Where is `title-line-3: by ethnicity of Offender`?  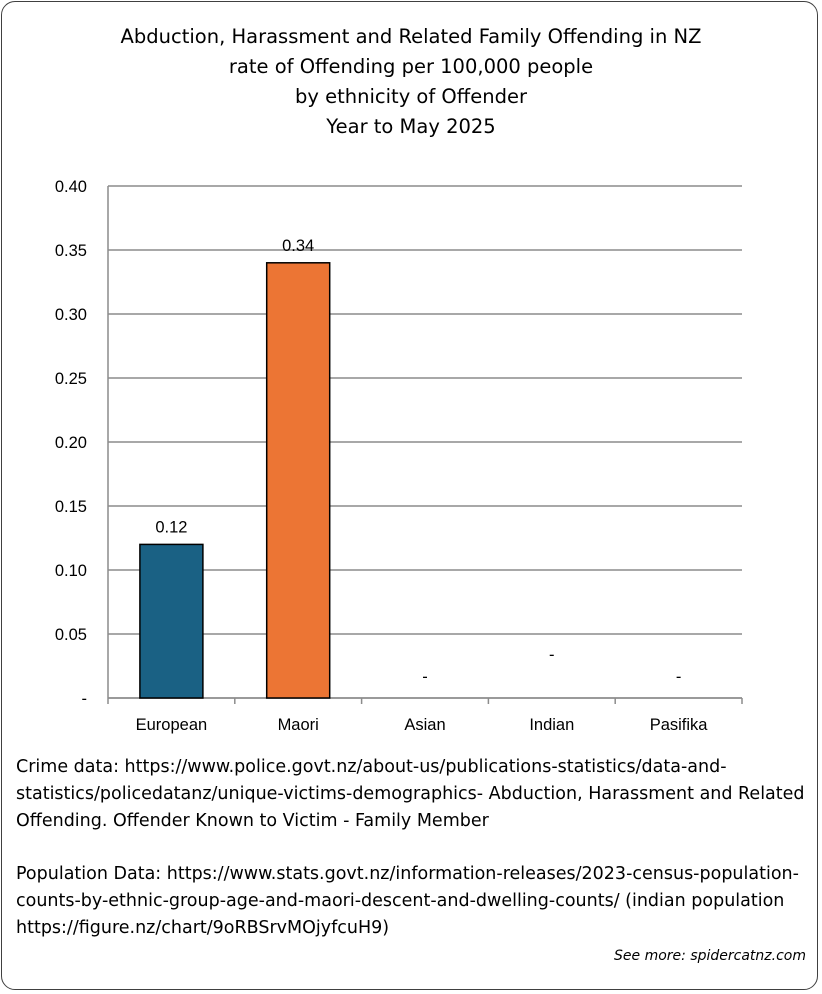 title-line-3: by ethnicity of Offender is located at coordinates (411, 96).